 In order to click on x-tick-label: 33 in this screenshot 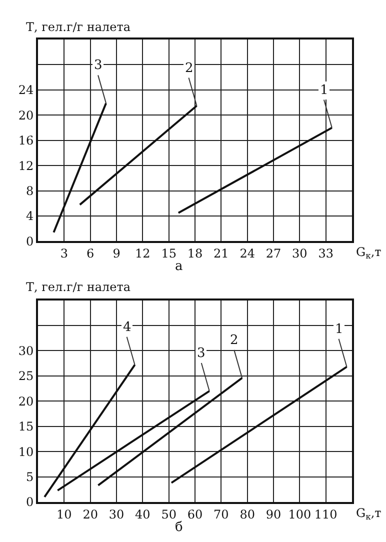, I will do `click(326, 253)`.